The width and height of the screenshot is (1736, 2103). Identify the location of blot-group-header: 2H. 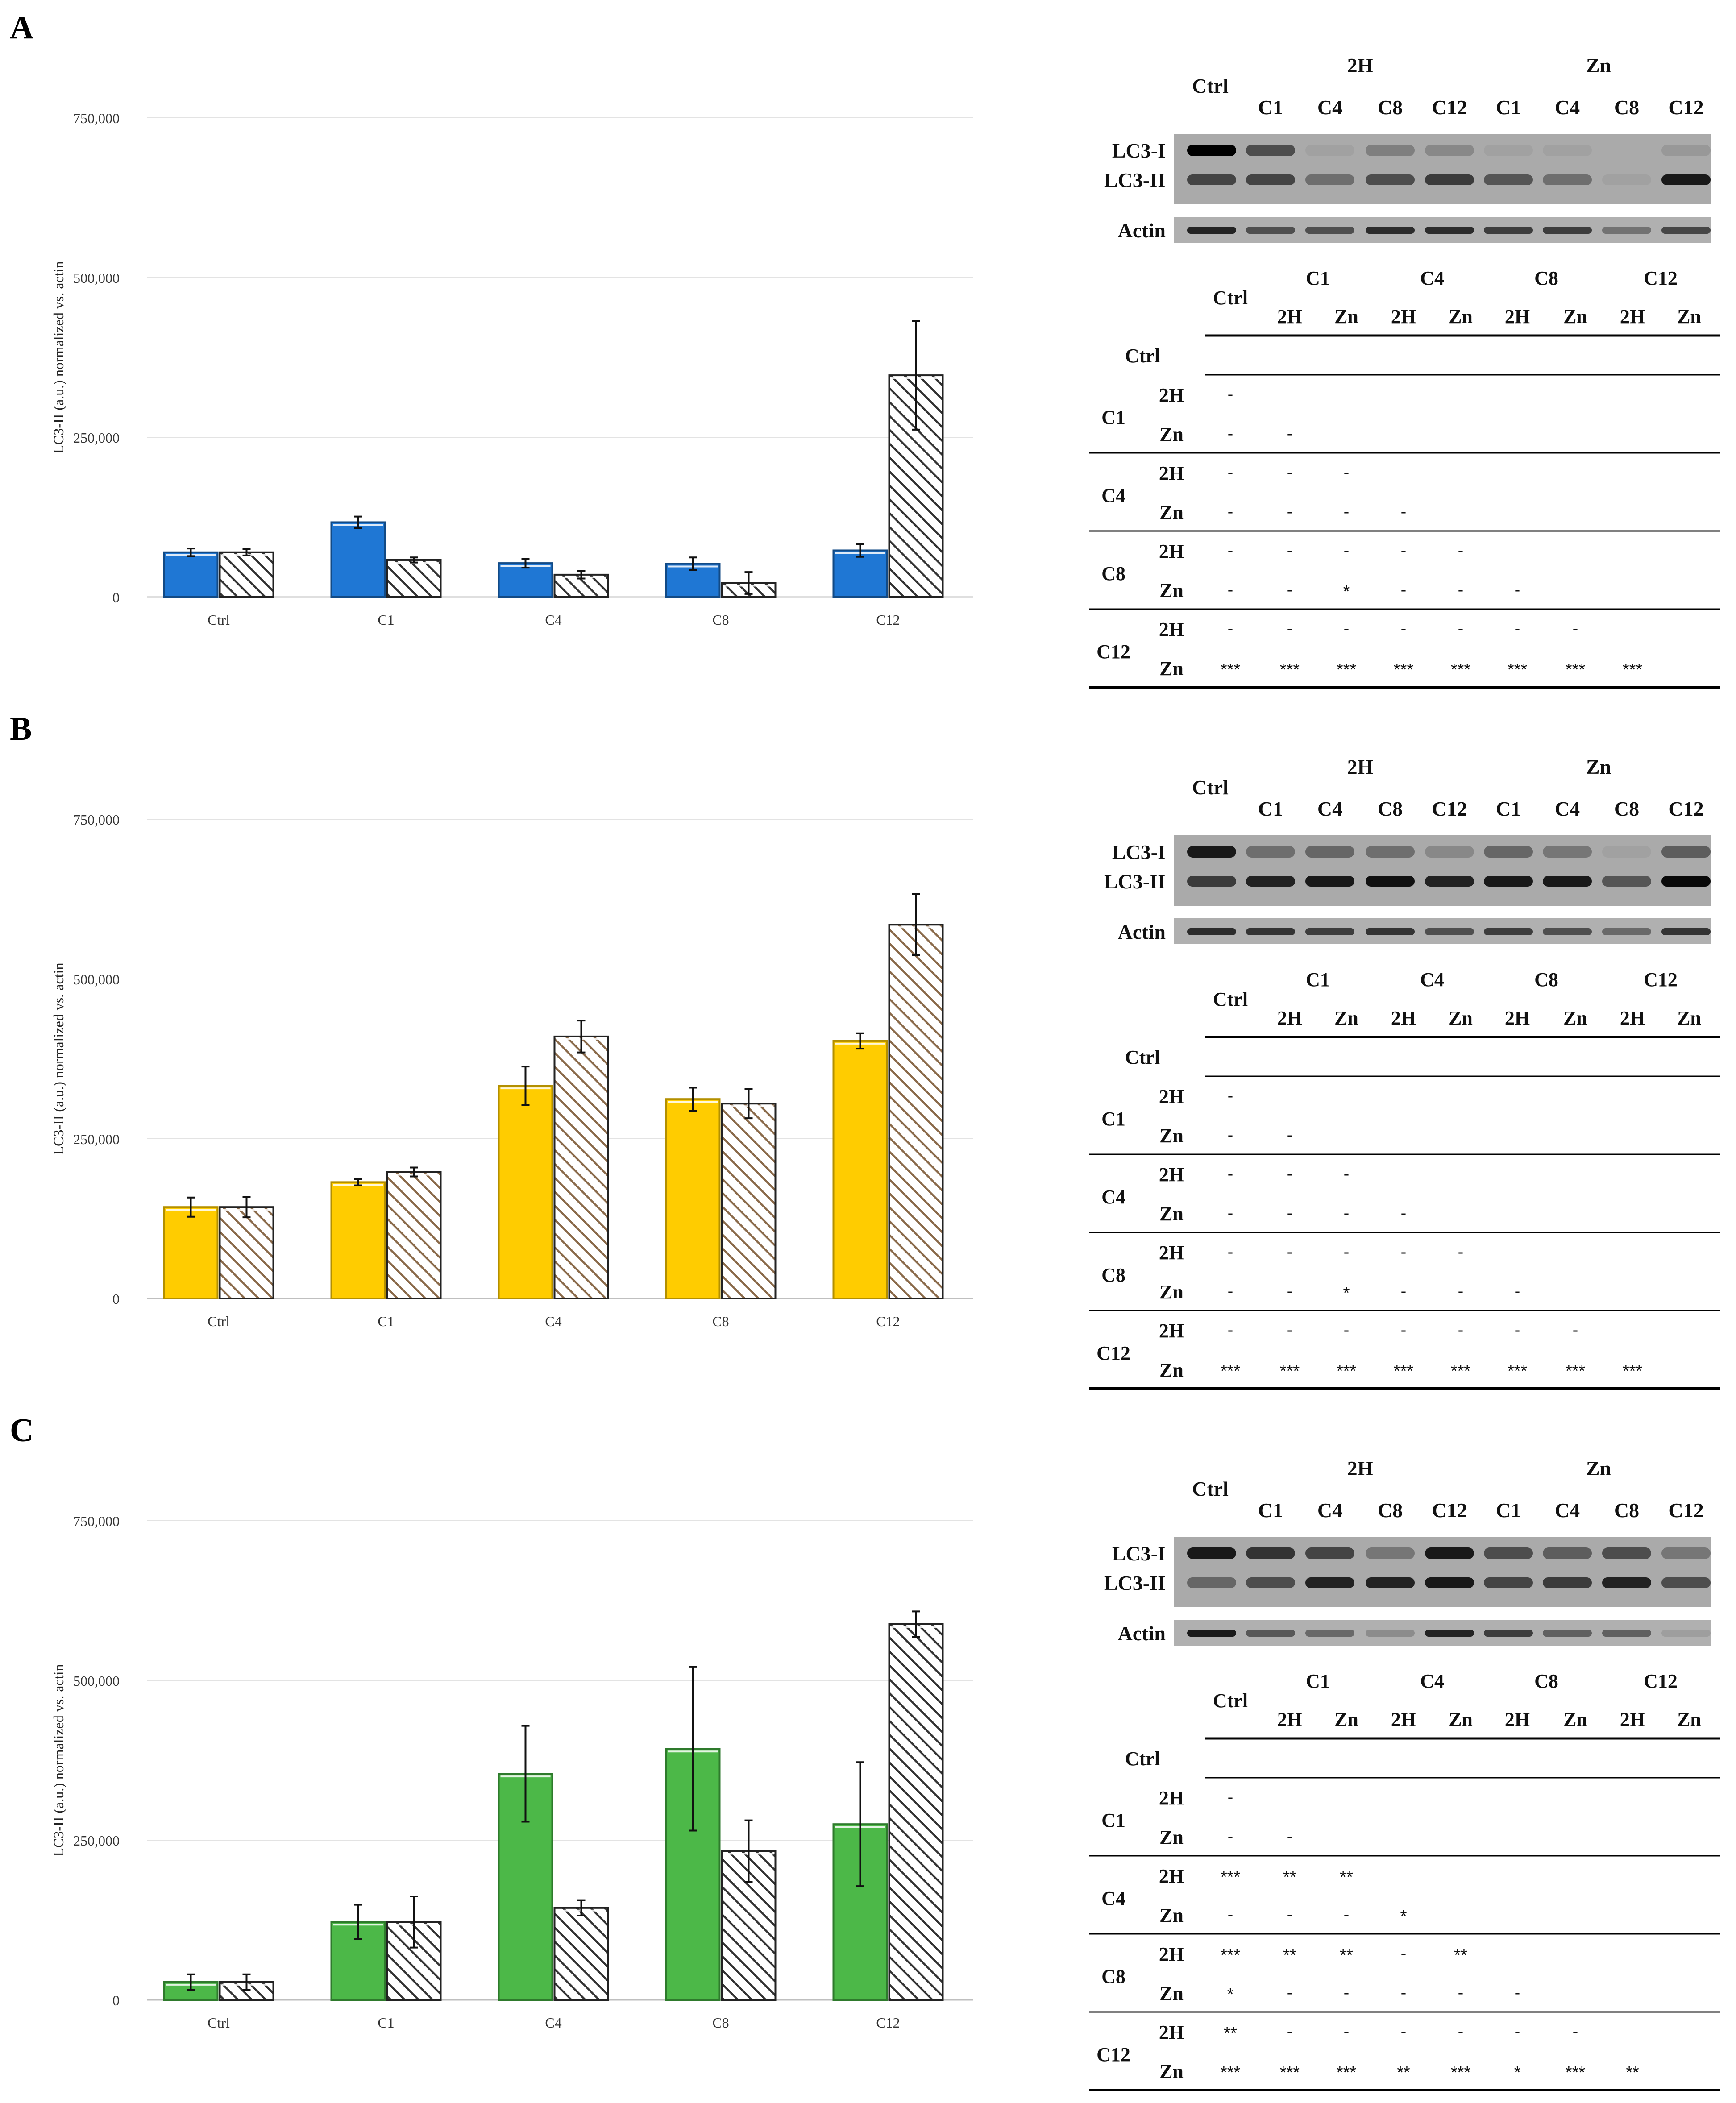
(1360, 65).